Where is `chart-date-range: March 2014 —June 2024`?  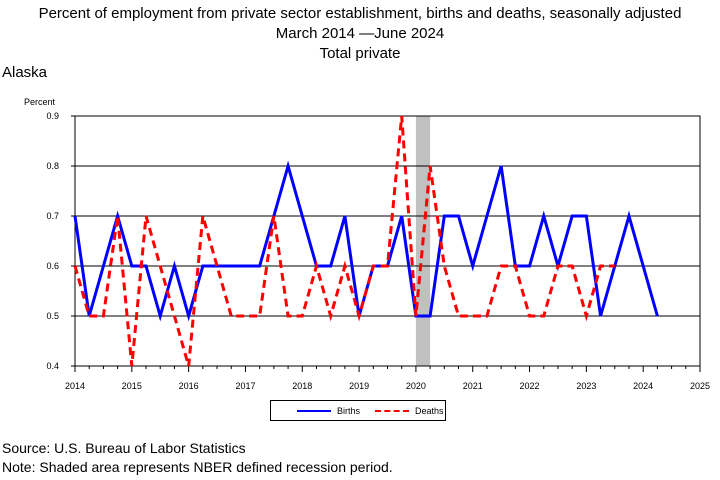 chart-date-range: March 2014 —June 2024 is located at coordinates (360, 33).